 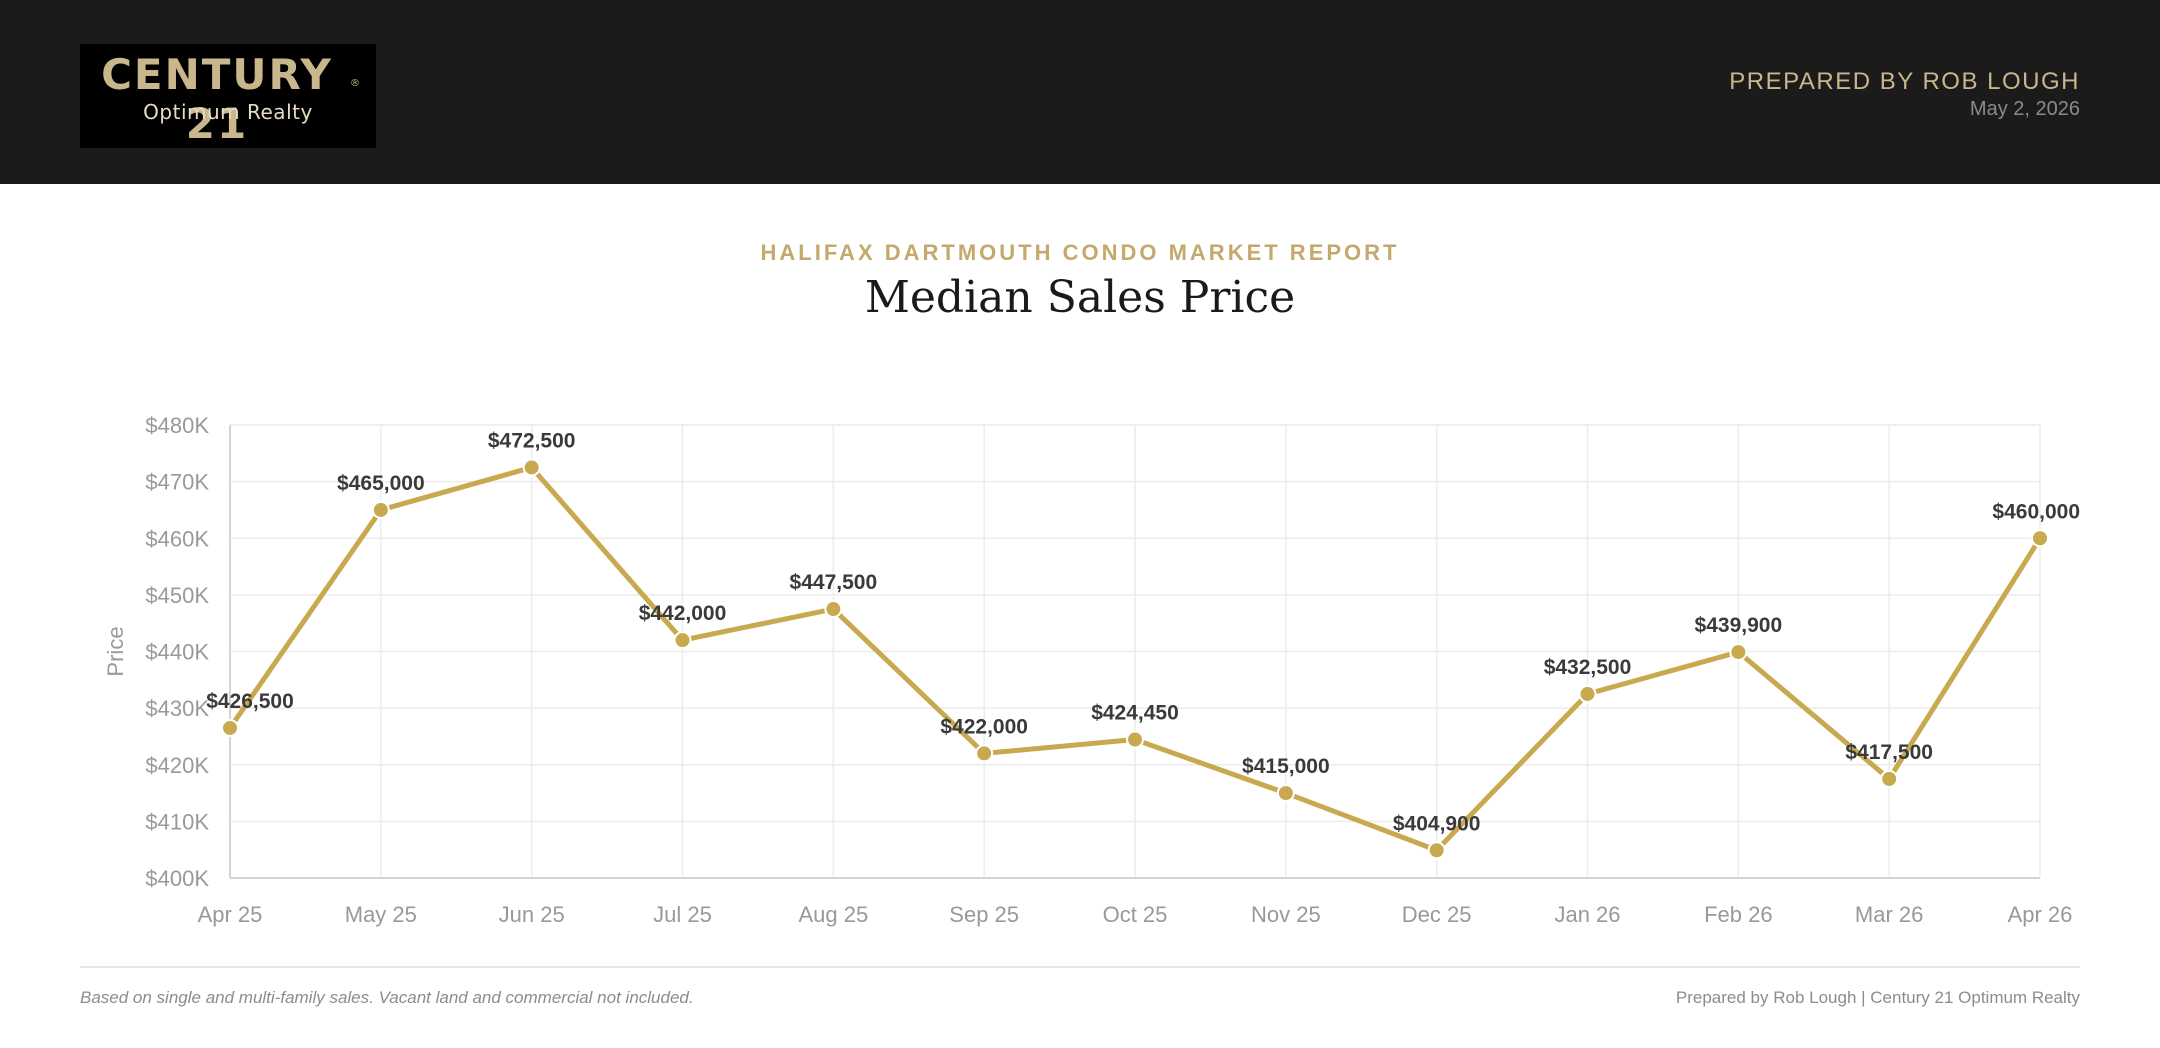 I want to click on data-label: $424,450, so click(x=1135, y=713).